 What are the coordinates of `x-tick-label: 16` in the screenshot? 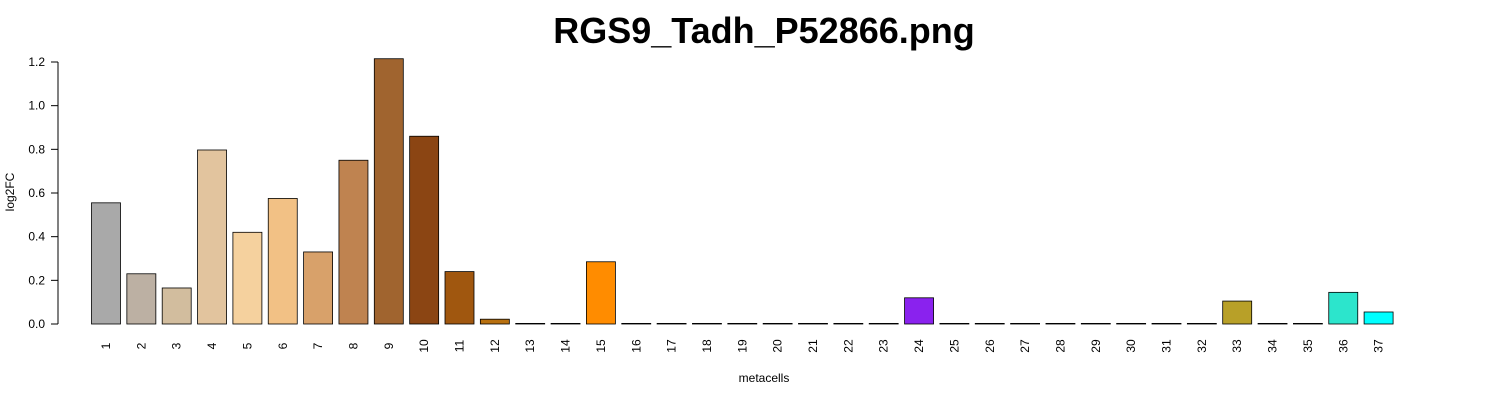 It's located at (636, 346).